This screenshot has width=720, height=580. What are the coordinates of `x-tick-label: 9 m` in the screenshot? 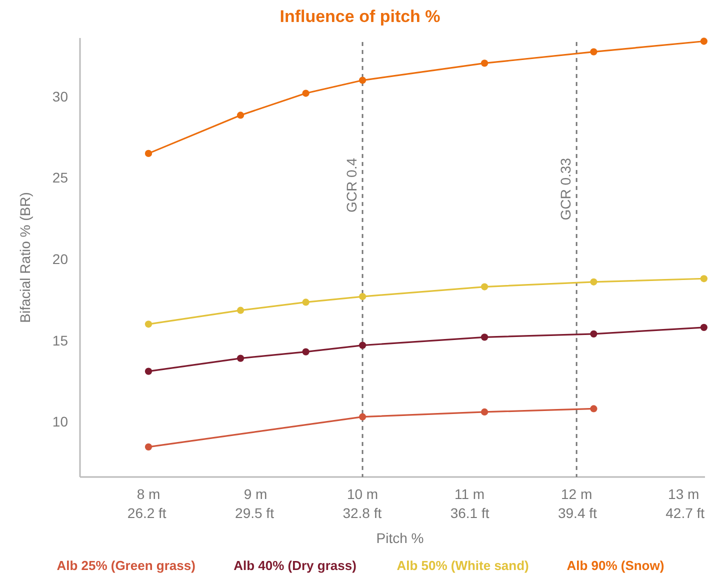 It's located at (256, 494).